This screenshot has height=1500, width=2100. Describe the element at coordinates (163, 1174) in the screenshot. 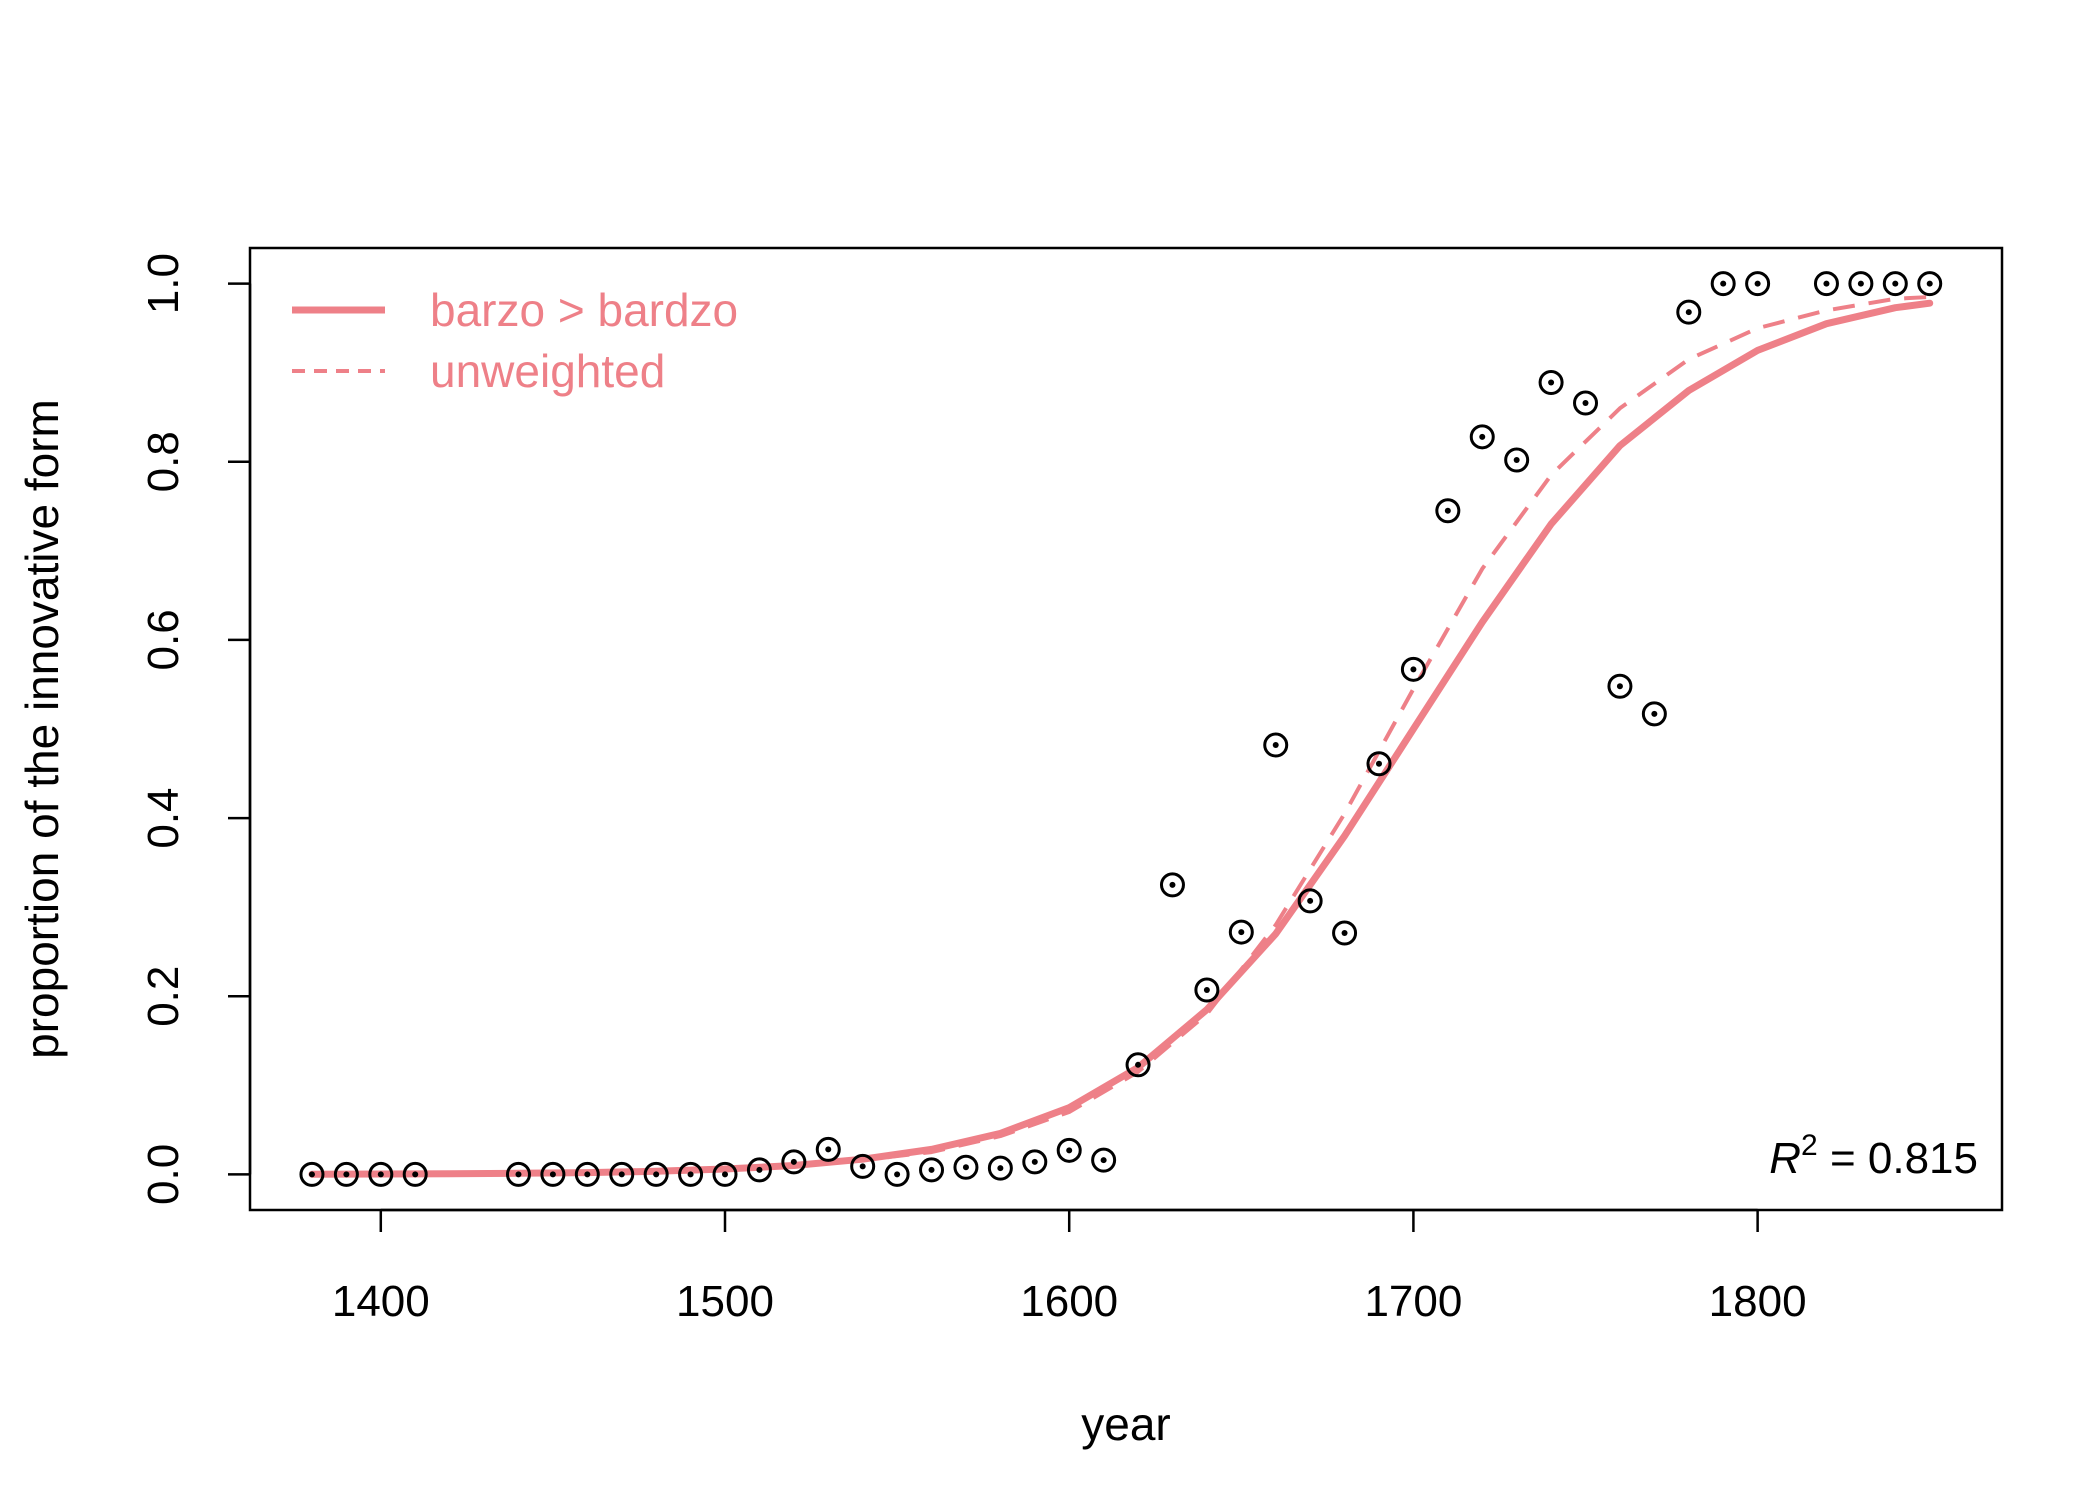

I see `y-tick-label: 0.0` at that location.